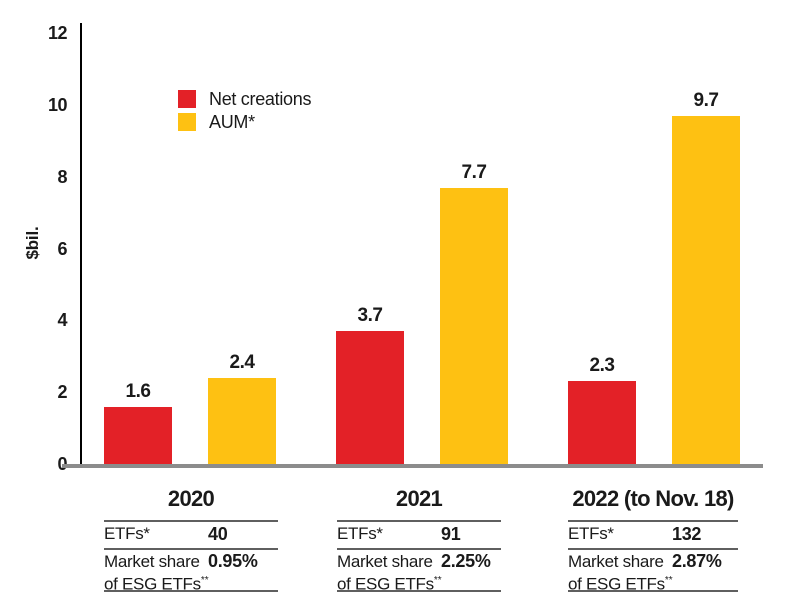  I want to click on legend-item-net-creations: Net creations, so click(244, 99).